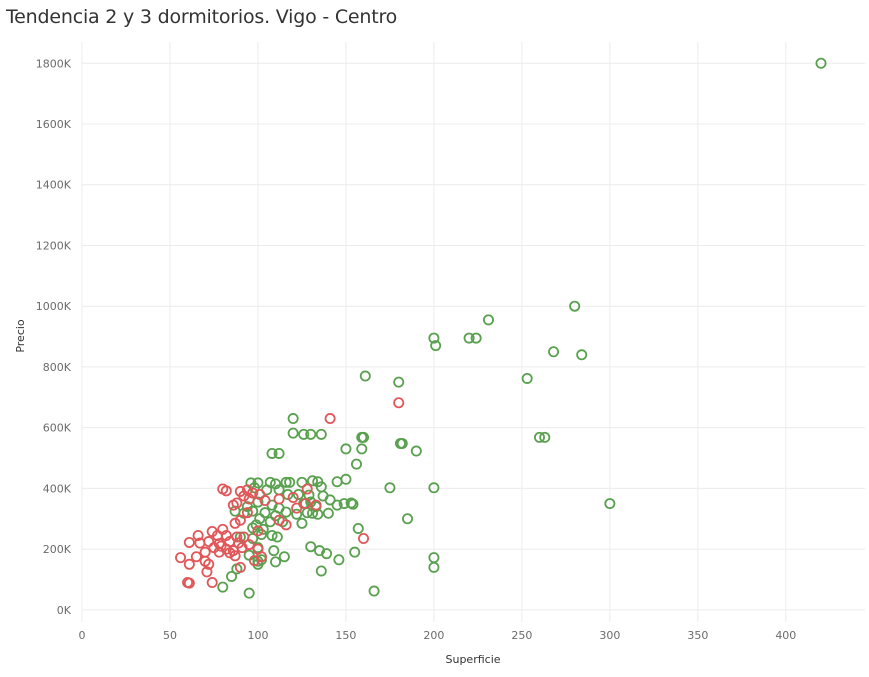  I want to click on x-tick-label: 0, so click(82, 635).